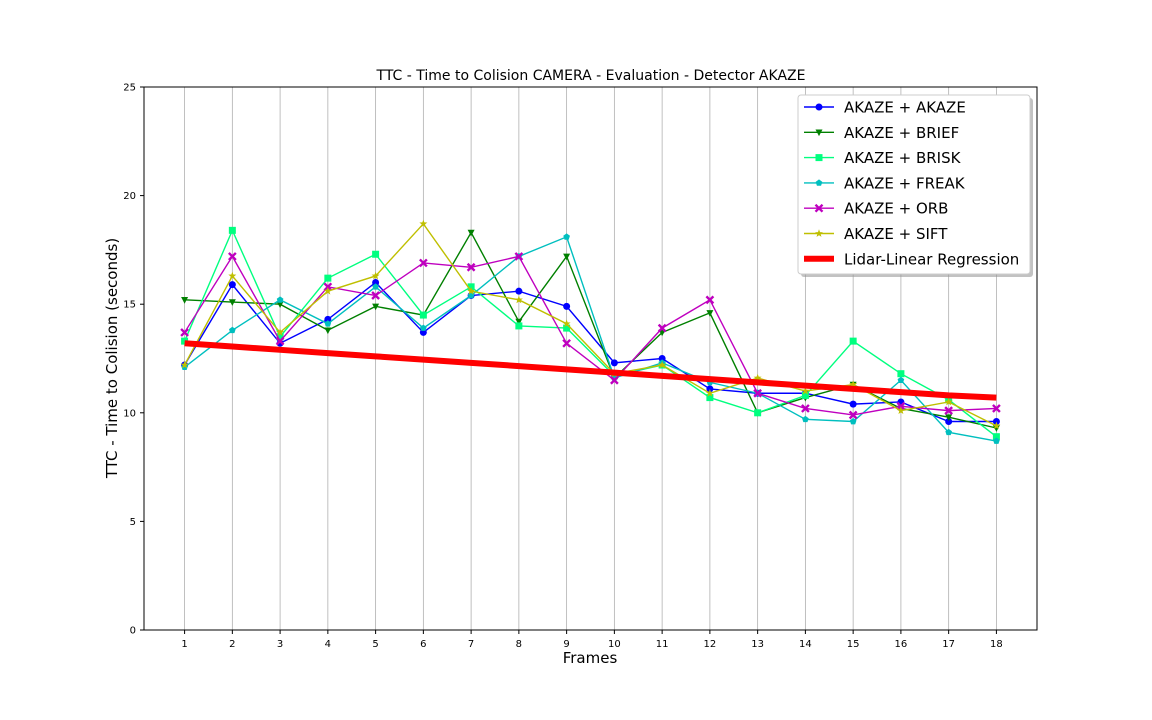 The width and height of the screenshot is (1152, 720). I want to click on y-axis-label: TTC - Time to Colision (seconds), so click(112, 358).